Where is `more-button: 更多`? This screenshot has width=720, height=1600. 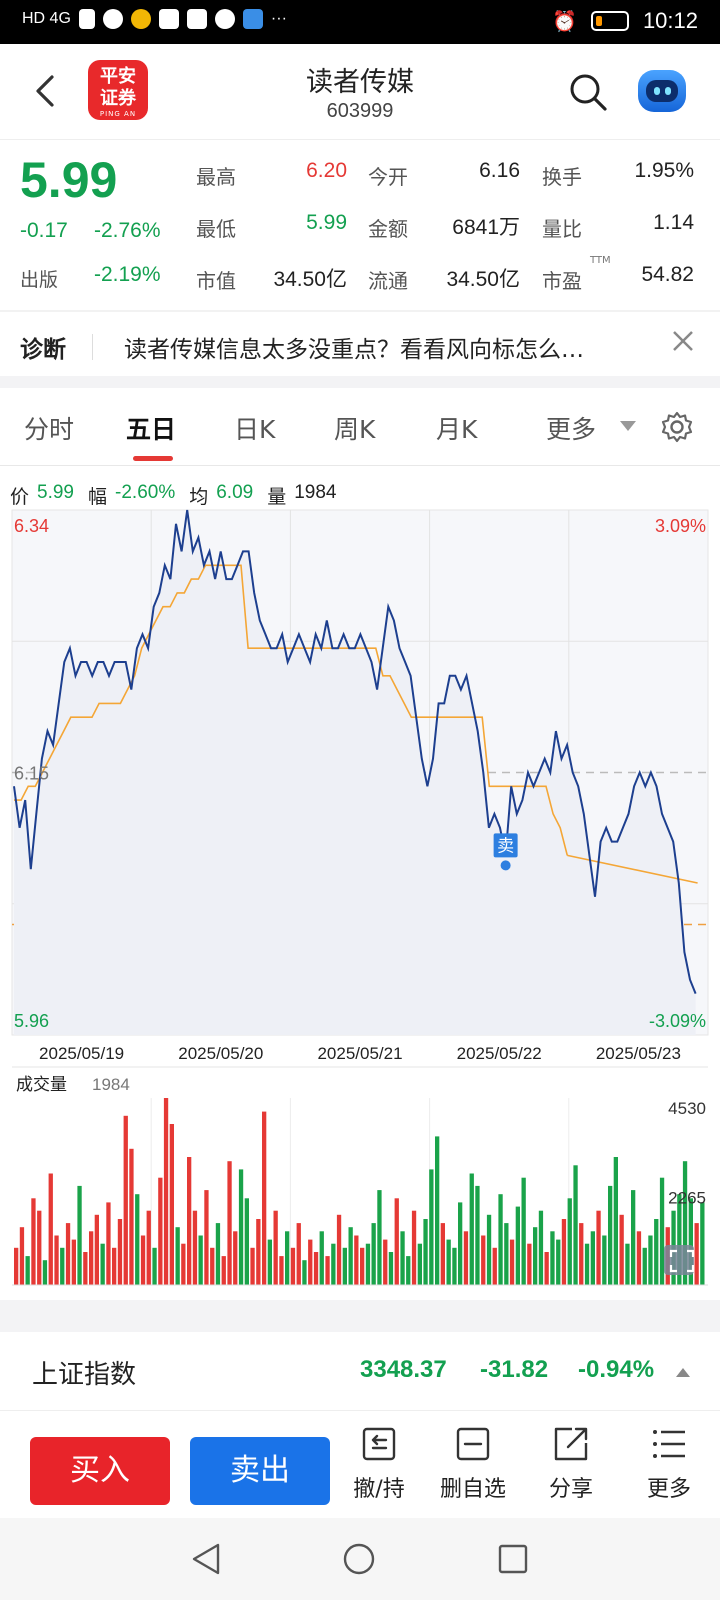 more-button: 更多 is located at coordinates (669, 1464).